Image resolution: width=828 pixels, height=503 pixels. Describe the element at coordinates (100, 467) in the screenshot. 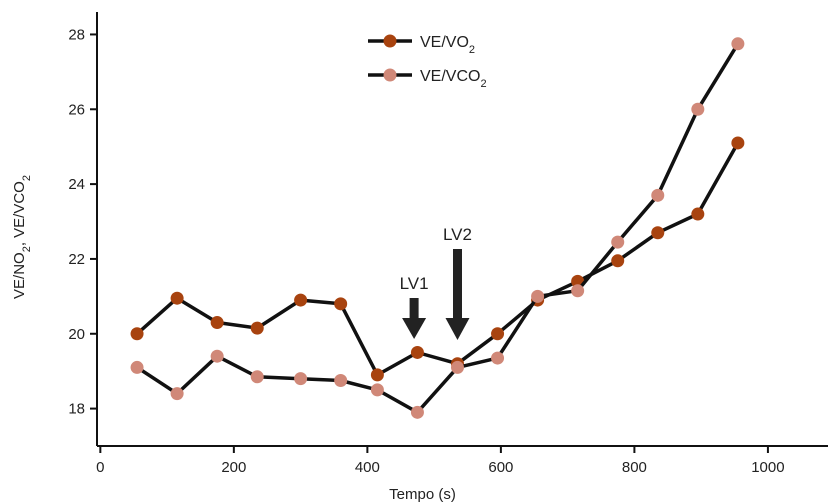

I see `x-tick-label: 0` at that location.